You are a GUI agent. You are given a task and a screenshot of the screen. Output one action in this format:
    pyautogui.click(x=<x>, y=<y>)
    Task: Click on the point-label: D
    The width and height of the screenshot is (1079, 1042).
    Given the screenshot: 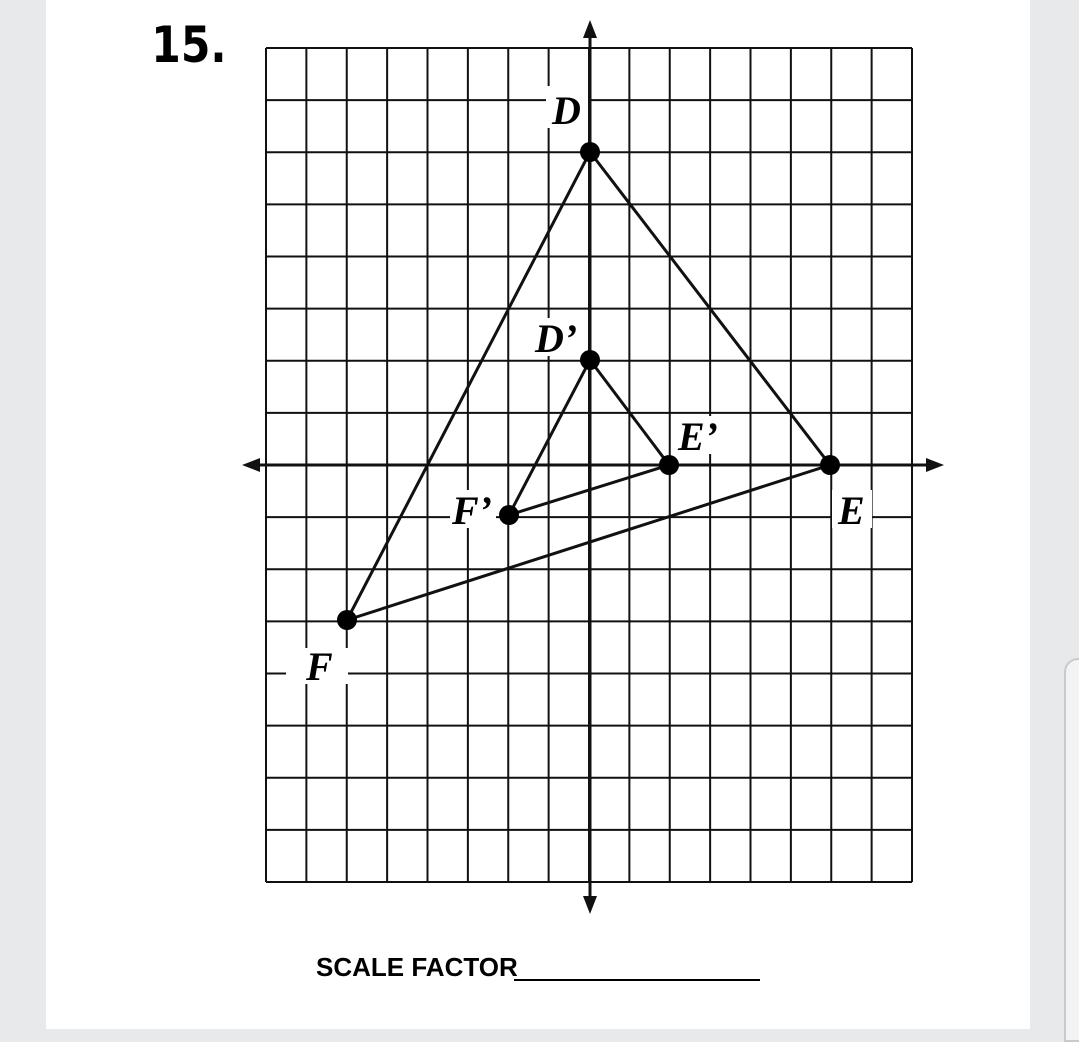 What is the action you would take?
    pyautogui.click(x=566, y=110)
    